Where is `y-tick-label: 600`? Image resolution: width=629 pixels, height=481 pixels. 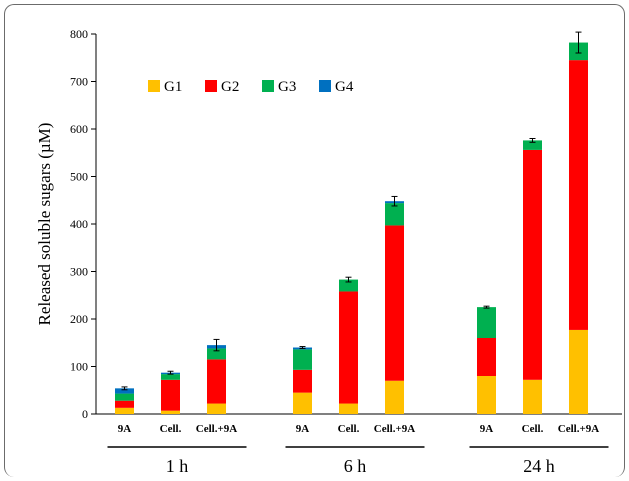 y-tick-label: 600 is located at coordinates (79, 129).